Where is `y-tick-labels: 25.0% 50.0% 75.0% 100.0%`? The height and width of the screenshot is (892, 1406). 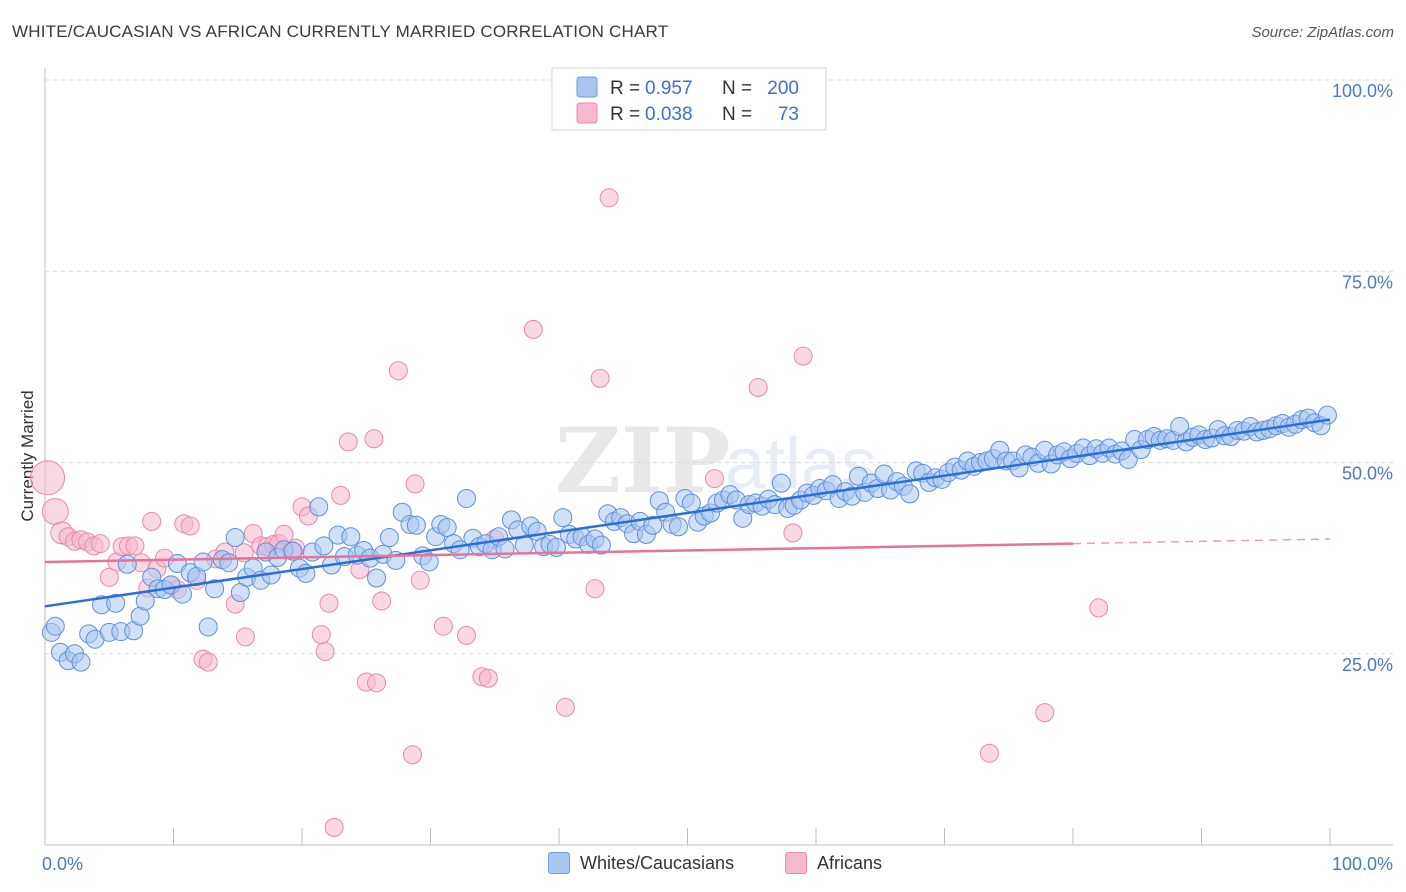
y-tick-labels: 25.0% 50.0% 75.0% 100.0% is located at coordinates (1362, 378).